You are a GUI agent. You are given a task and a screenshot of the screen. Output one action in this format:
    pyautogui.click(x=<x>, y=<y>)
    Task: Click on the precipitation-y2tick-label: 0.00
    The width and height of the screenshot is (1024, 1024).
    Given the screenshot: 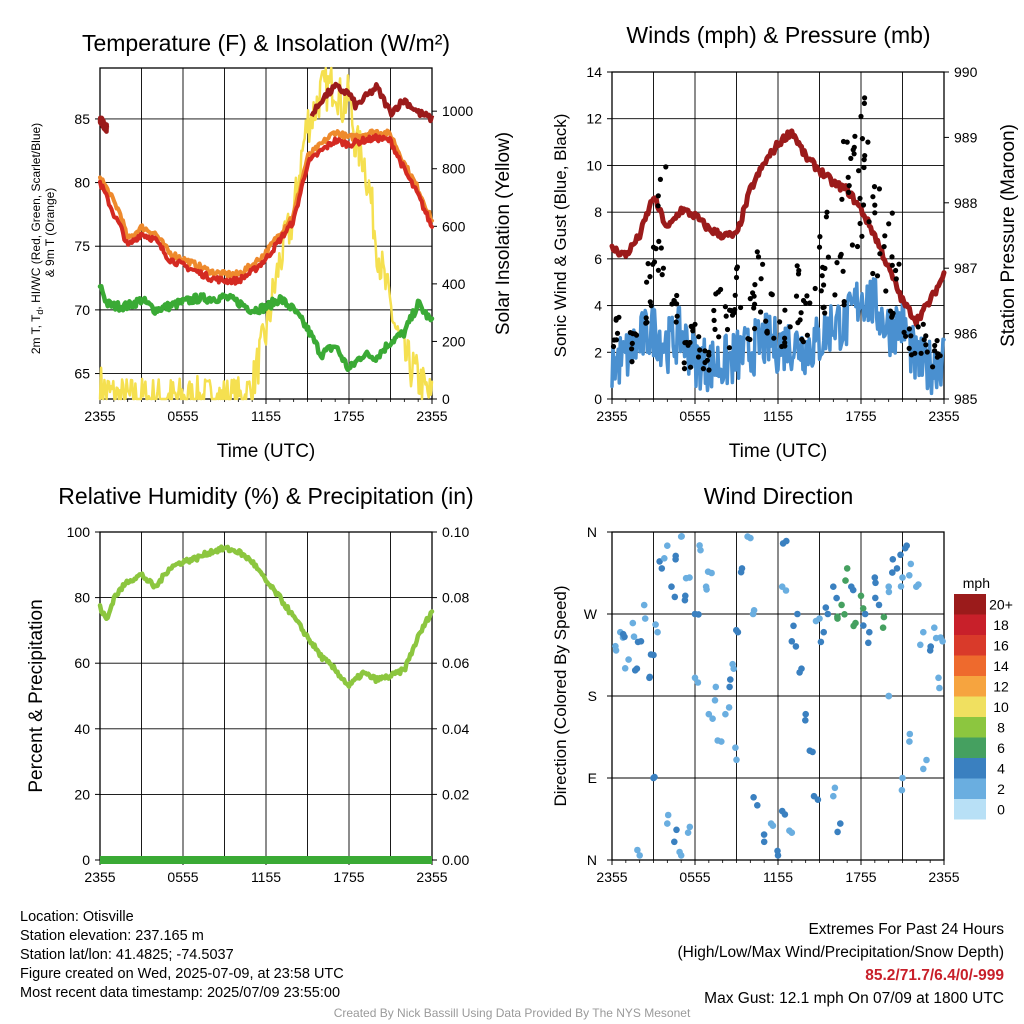 What is the action you would take?
    pyautogui.click(x=455, y=860)
    